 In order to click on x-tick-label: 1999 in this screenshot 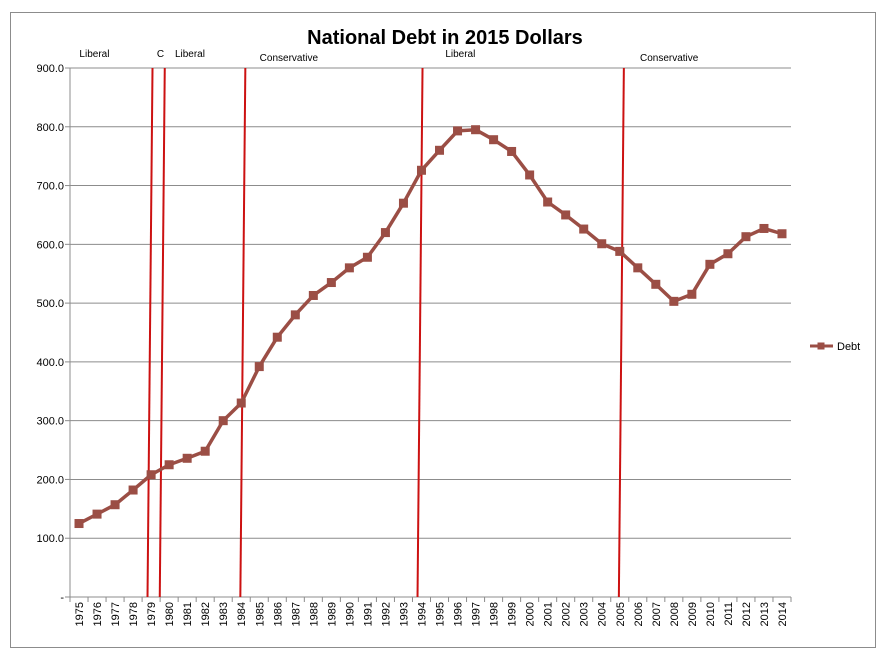, I will do `click(513, 614)`.